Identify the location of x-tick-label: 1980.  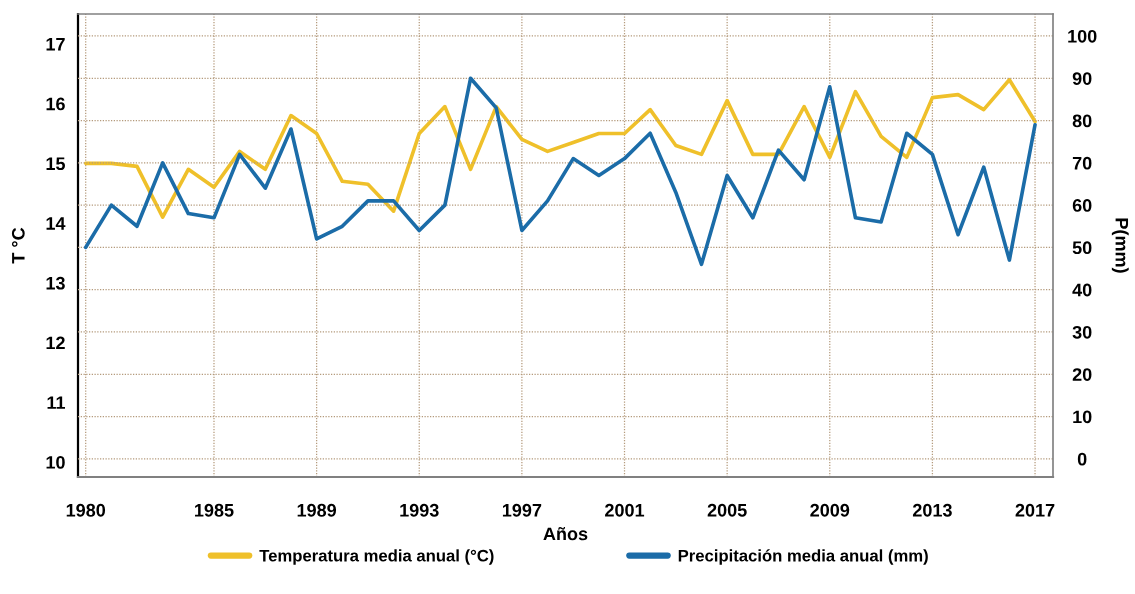
(86, 510).